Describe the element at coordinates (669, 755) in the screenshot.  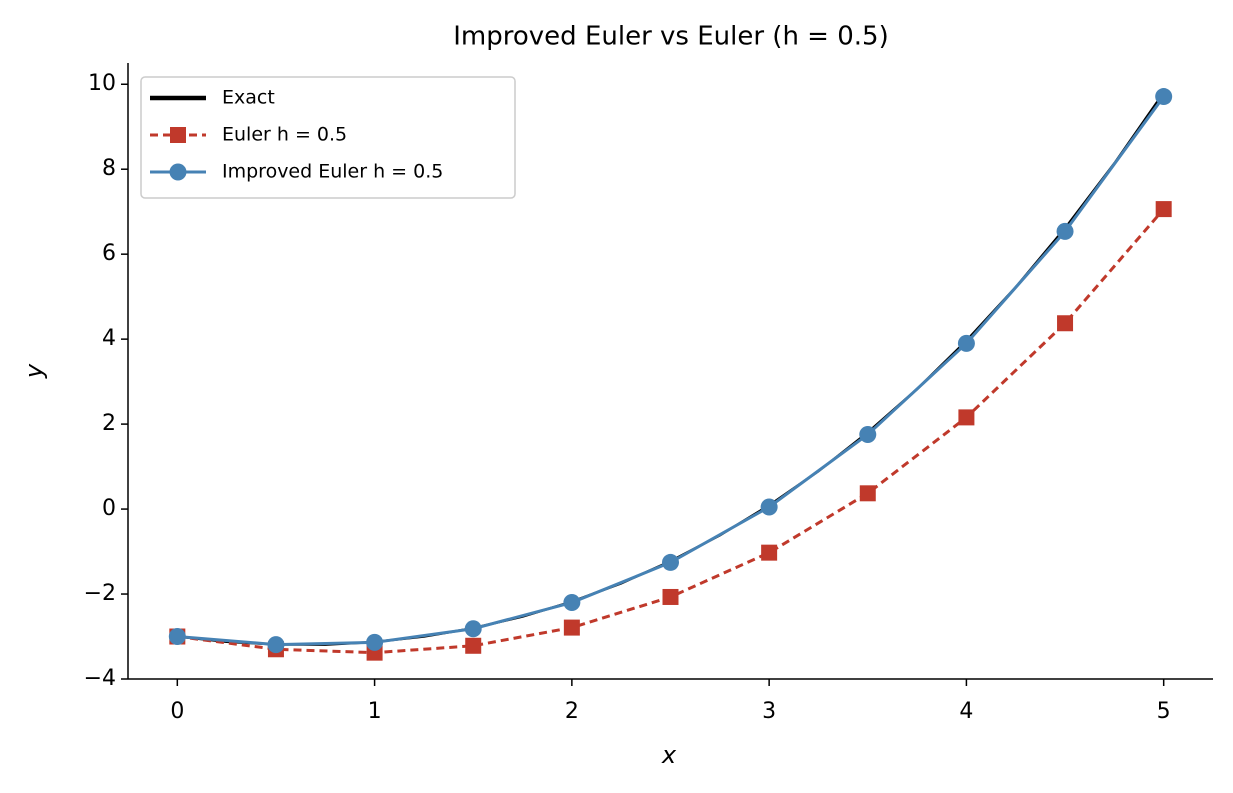
I see `x-axis-label: x` at that location.